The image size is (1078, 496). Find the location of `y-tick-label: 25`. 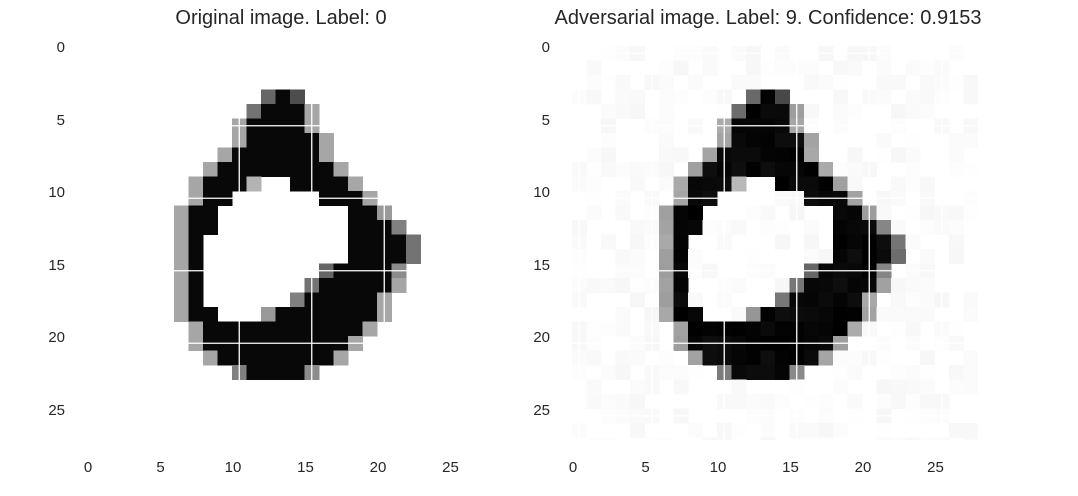

y-tick-label: 25 is located at coordinates (541, 410).